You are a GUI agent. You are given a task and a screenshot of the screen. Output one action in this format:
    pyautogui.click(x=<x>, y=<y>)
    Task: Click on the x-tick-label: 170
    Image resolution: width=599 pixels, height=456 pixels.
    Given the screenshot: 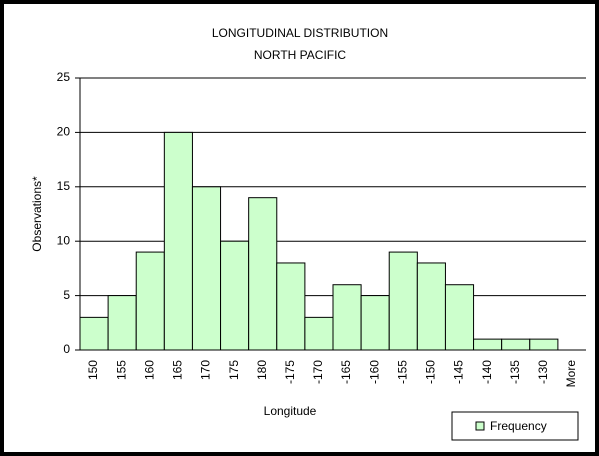 What is the action you would take?
    pyautogui.click(x=206, y=370)
    